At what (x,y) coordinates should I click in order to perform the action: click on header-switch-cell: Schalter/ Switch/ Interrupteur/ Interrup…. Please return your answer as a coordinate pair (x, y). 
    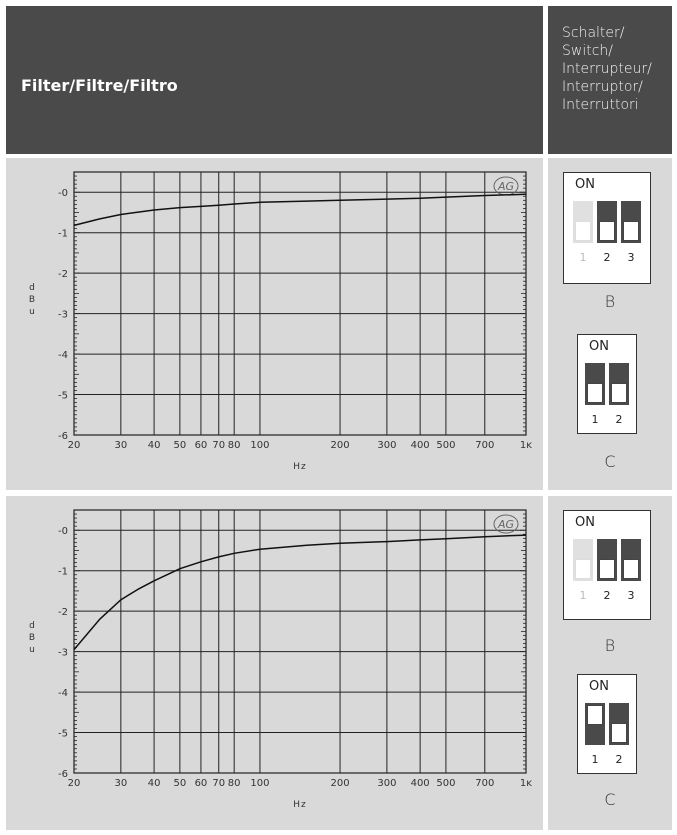
    Looking at the image, I should click on (610, 80).